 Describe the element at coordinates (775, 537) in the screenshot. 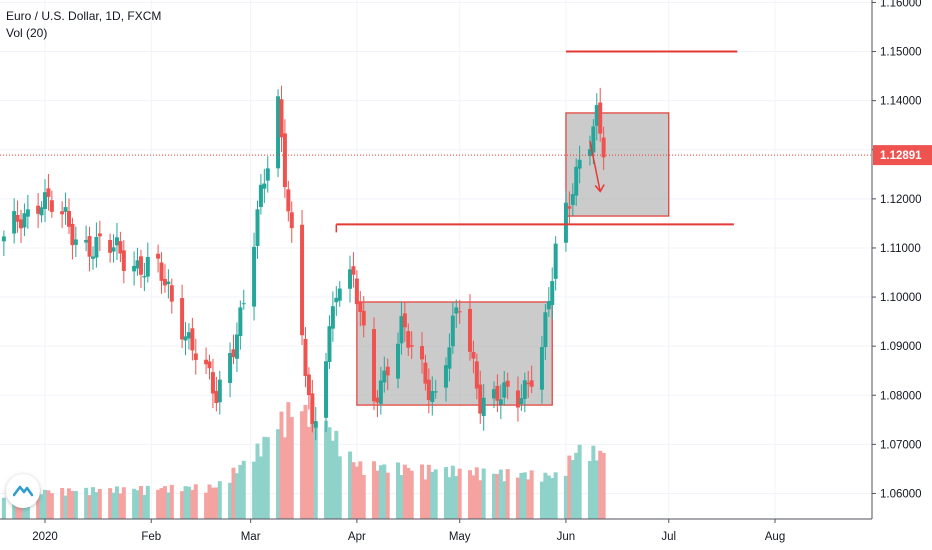

I see `time-tick-label: Aug` at that location.